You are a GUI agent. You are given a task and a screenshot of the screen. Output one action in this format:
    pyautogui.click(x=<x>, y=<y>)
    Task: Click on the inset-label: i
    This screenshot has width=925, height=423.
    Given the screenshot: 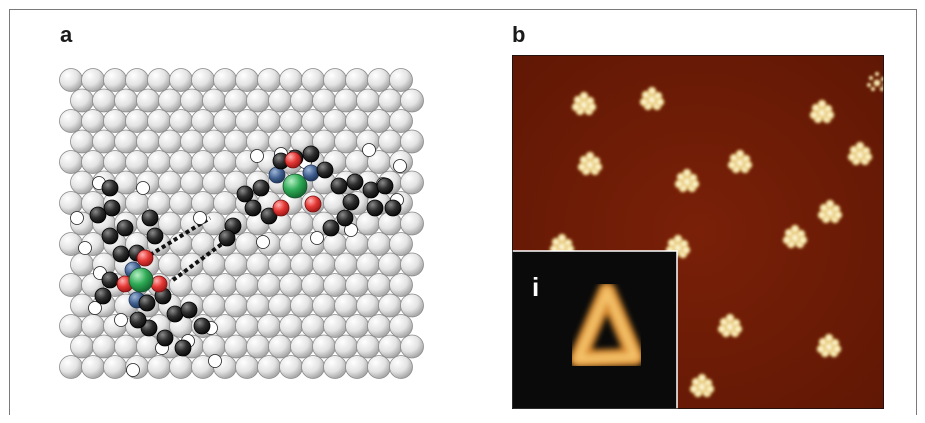 What is the action you would take?
    pyautogui.click(x=536, y=287)
    